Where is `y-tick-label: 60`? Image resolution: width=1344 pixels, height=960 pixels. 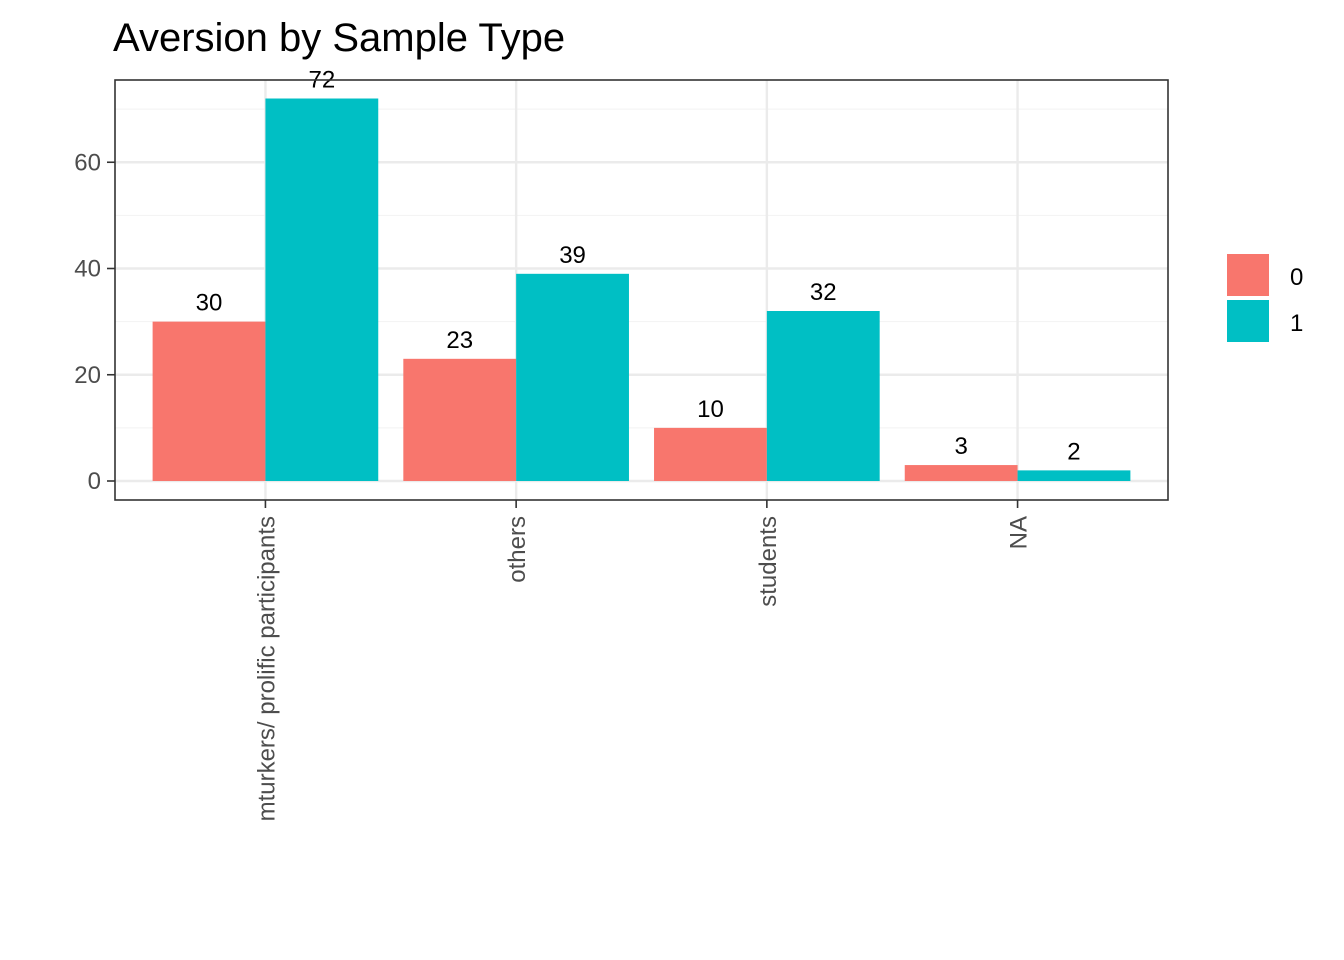
y-tick-label: 60 is located at coordinates (87, 162).